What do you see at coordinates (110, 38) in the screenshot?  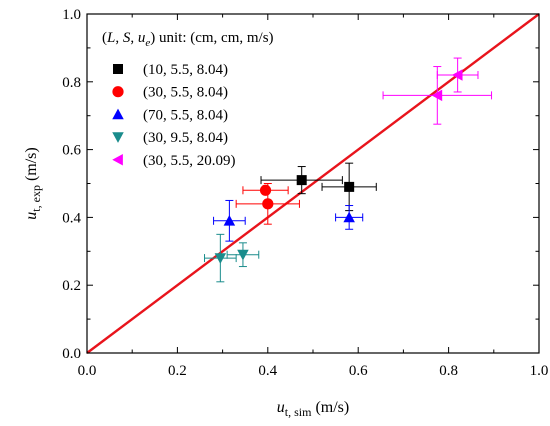 I see `legend-title-var: L` at bounding box center [110, 38].